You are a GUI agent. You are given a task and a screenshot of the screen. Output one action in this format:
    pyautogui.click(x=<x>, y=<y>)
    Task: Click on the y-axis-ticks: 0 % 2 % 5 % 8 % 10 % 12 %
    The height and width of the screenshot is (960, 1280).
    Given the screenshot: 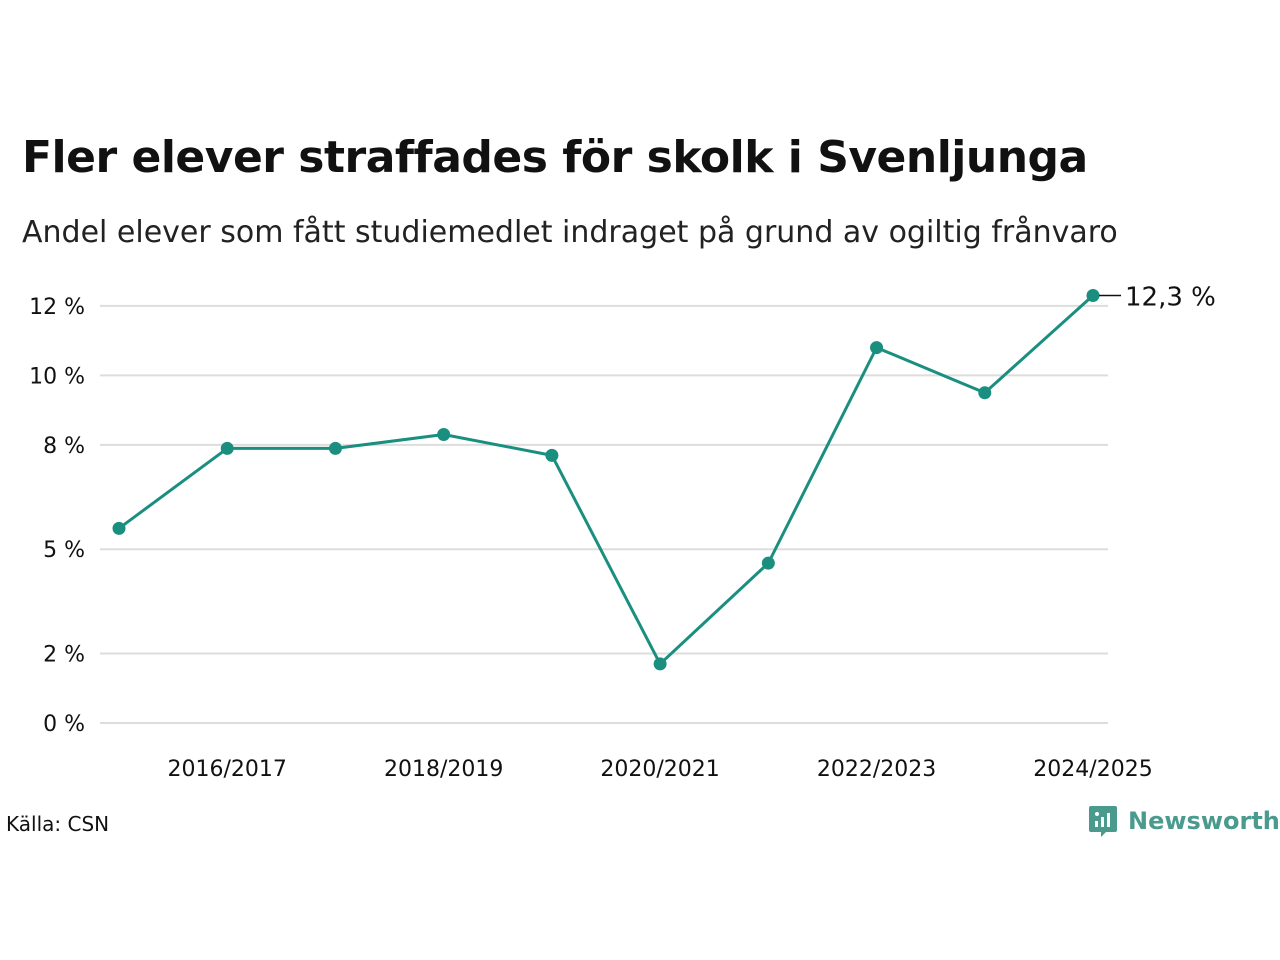 What is the action you would take?
    pyautogui.click(x=57, y=516)
    